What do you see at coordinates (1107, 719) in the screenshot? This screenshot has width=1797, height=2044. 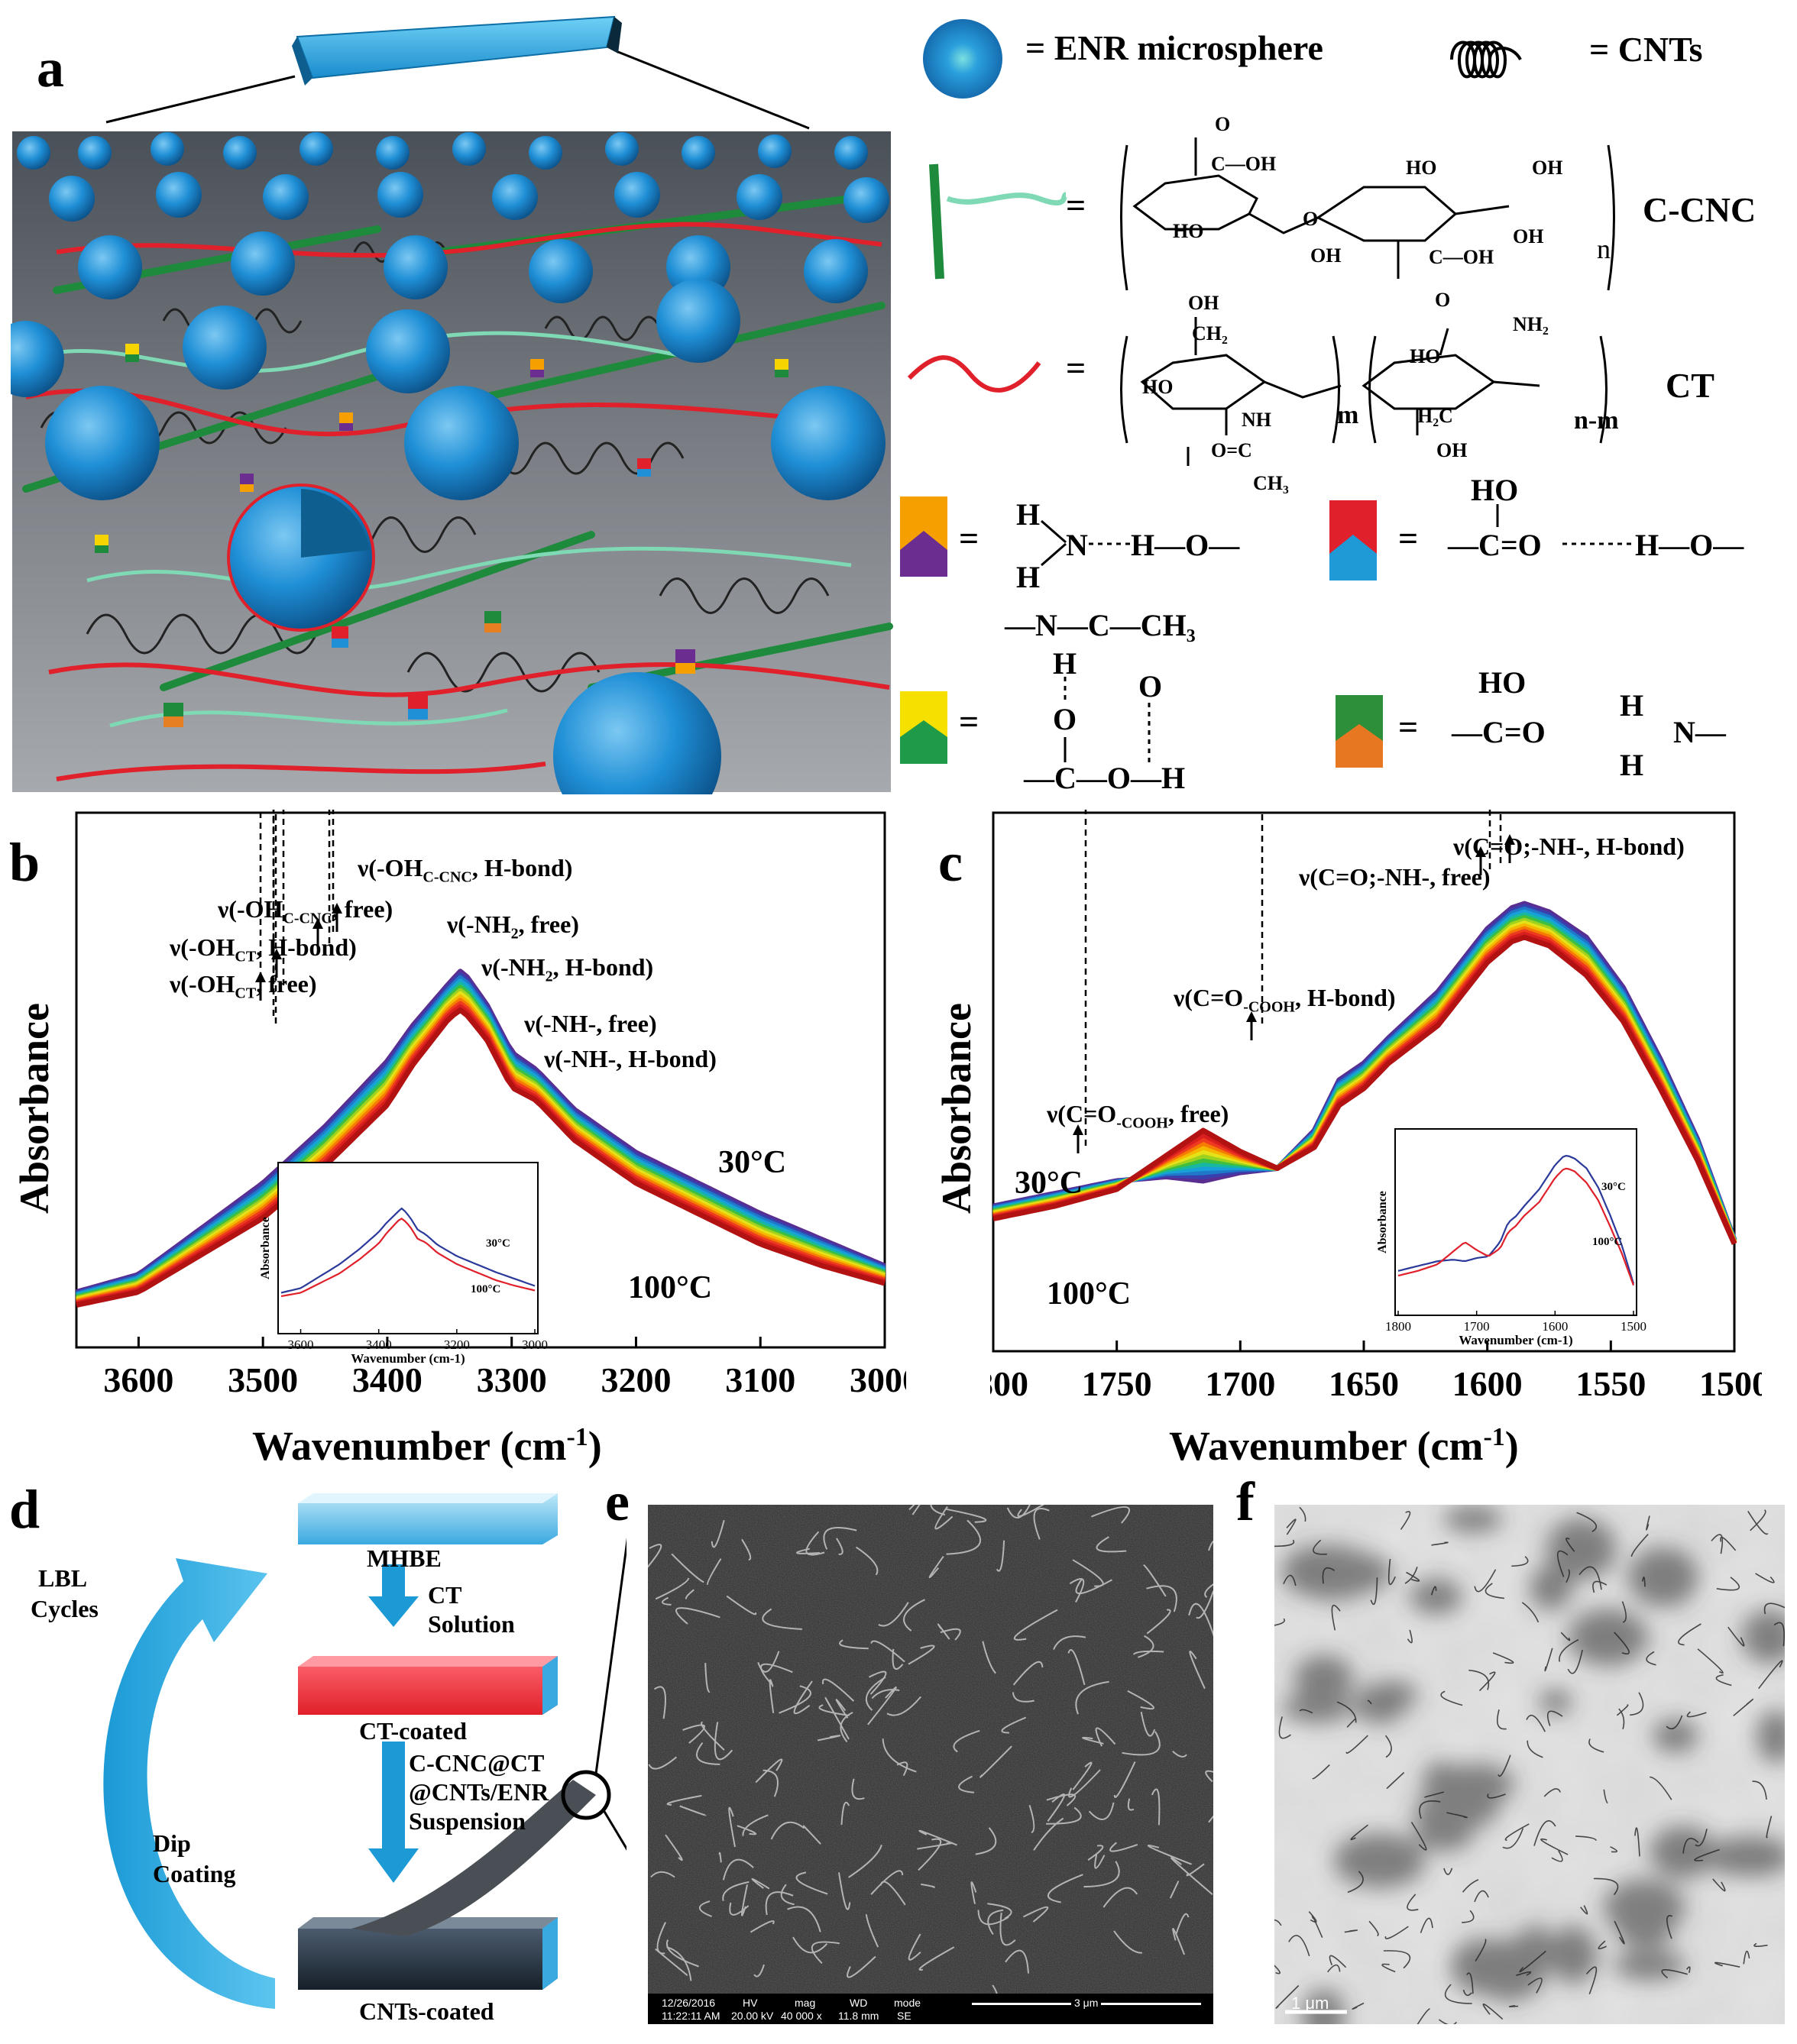 I see `hb3-bonds` at bounding box center [1107, 719].